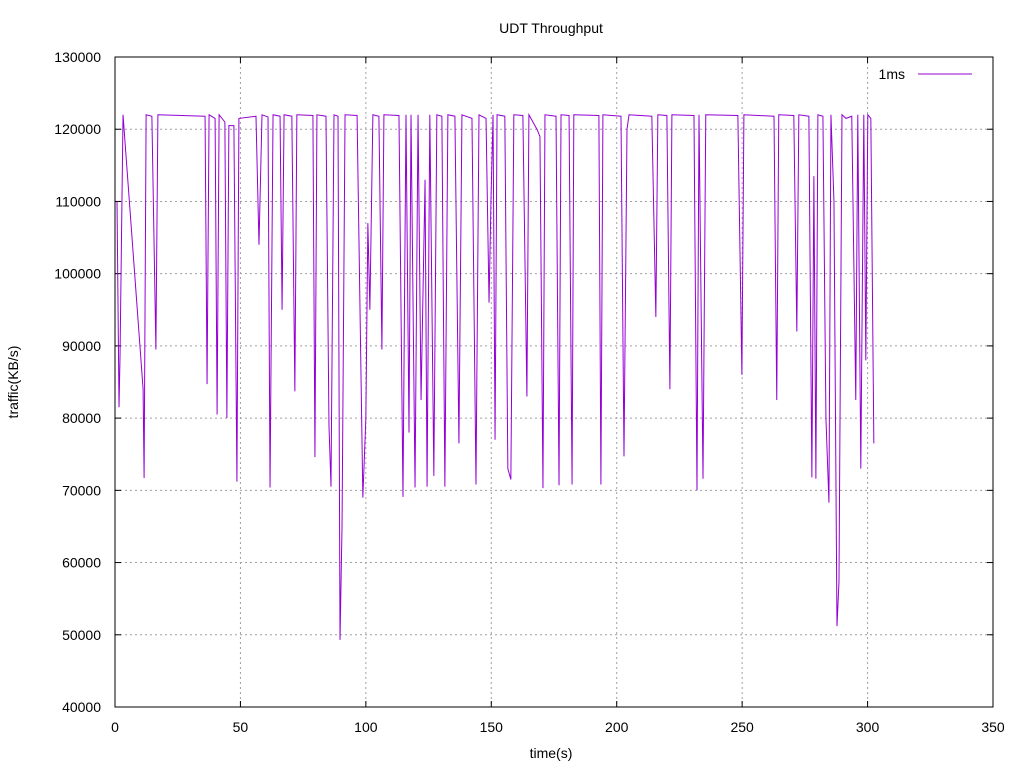 The width and height of the screenshot is (1024, 773). What do you see at coordinates (77, 129) in the screenshot?
I see `y-tick-label: 120000` at bounding box center [77, 129].